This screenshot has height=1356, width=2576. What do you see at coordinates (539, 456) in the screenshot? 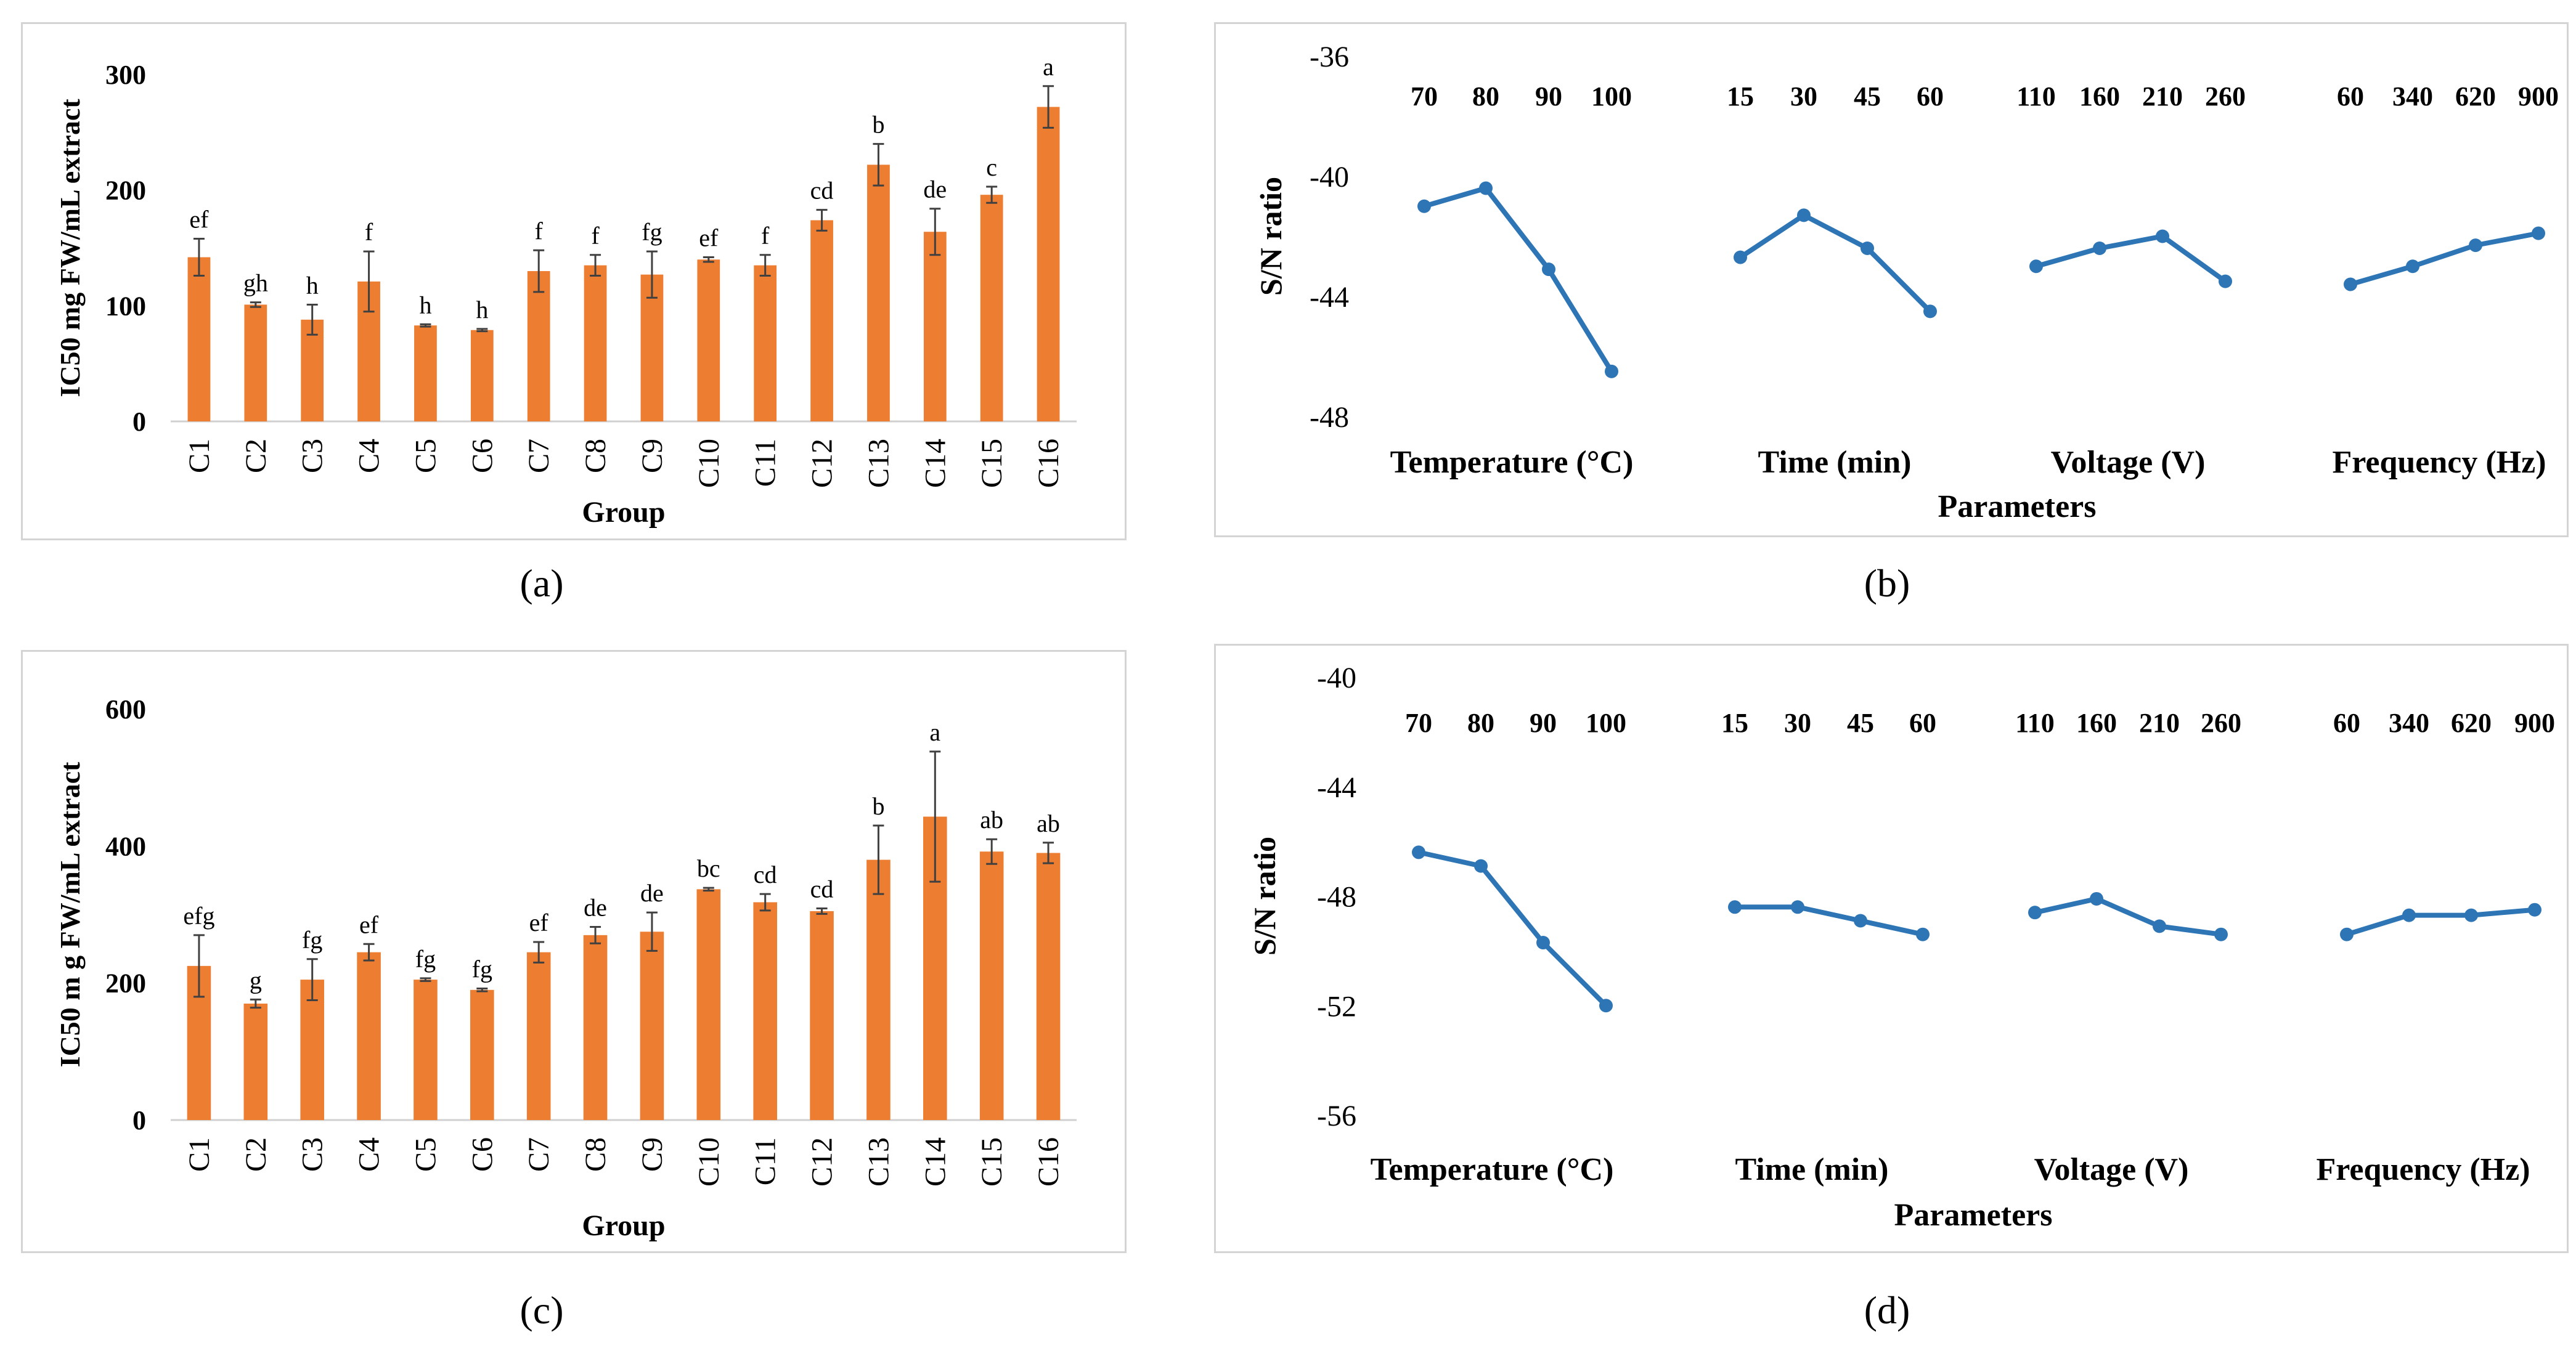
I see `x-tick-label: C7` at bounding box center [539, 456].